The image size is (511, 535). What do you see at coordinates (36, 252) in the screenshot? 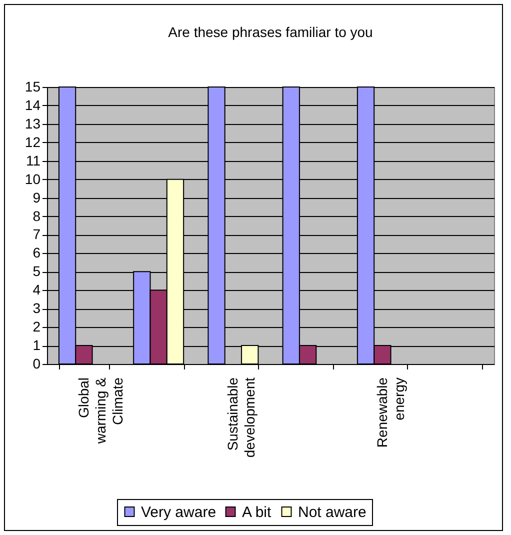
I see `y-tick-label: 6` at bounding box center [36, 252].